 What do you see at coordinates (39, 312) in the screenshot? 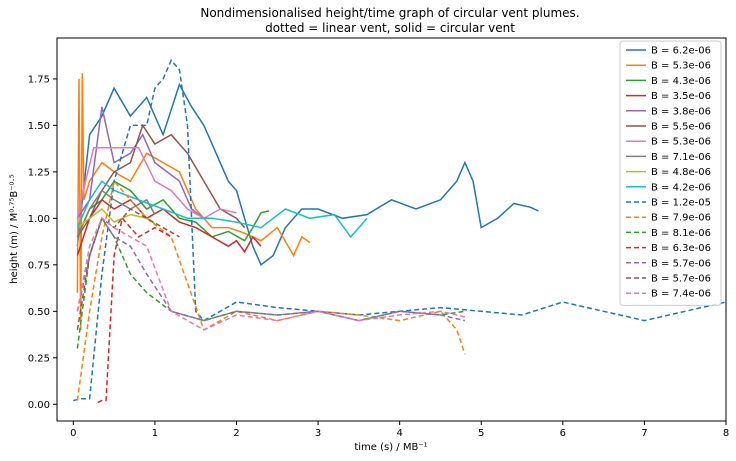
I see `y-tick-label: 0.50` at bounding box center [39, 312].